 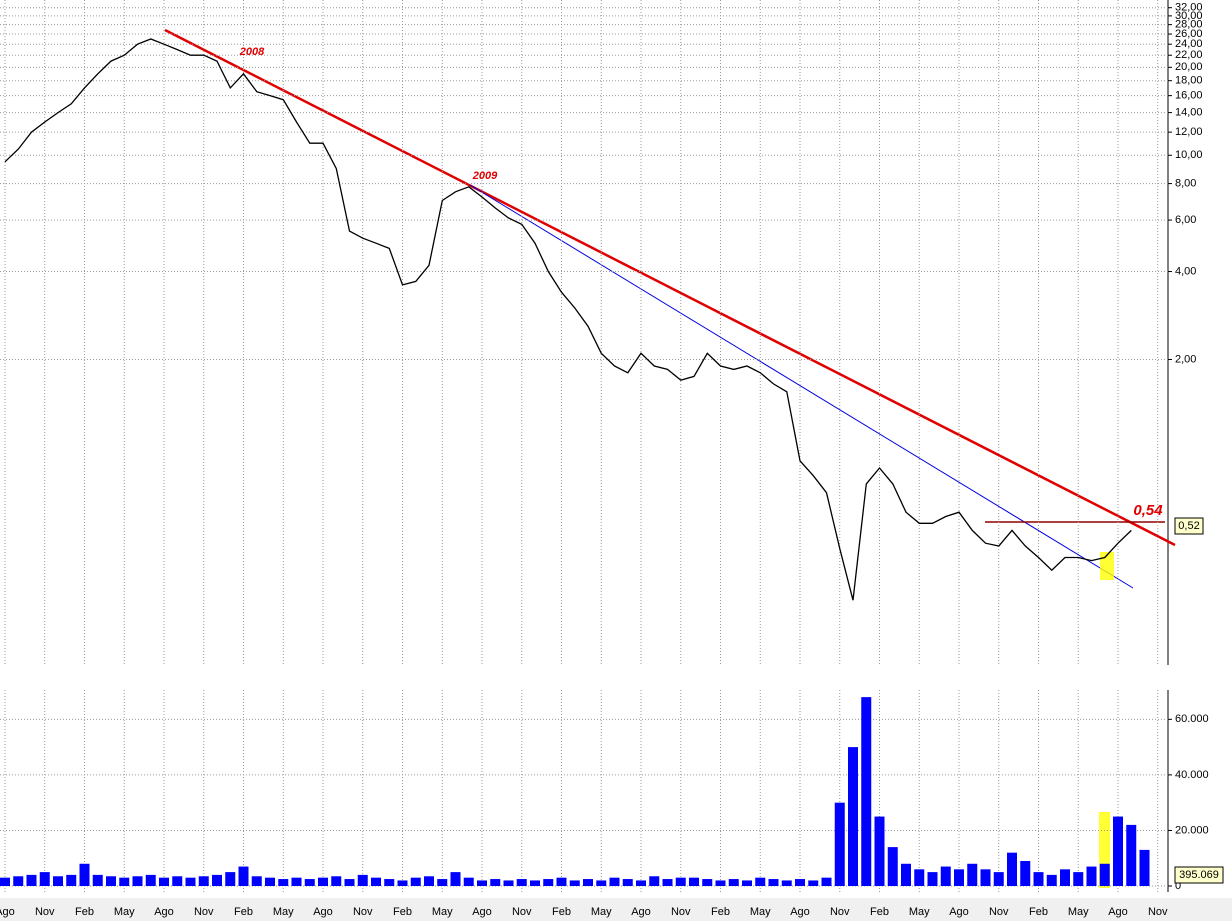 I want to click on y-tick-label: 10,00, so click(x=1189, y=155).